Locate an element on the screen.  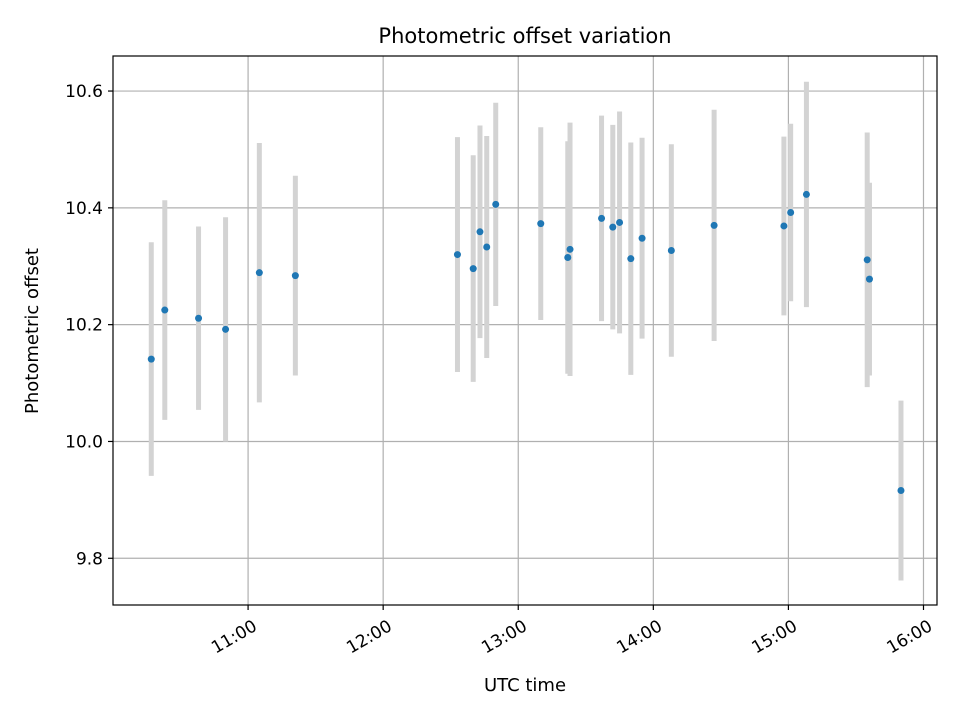
x-tick-label: 11:00 is located at coordinates (234, 637).